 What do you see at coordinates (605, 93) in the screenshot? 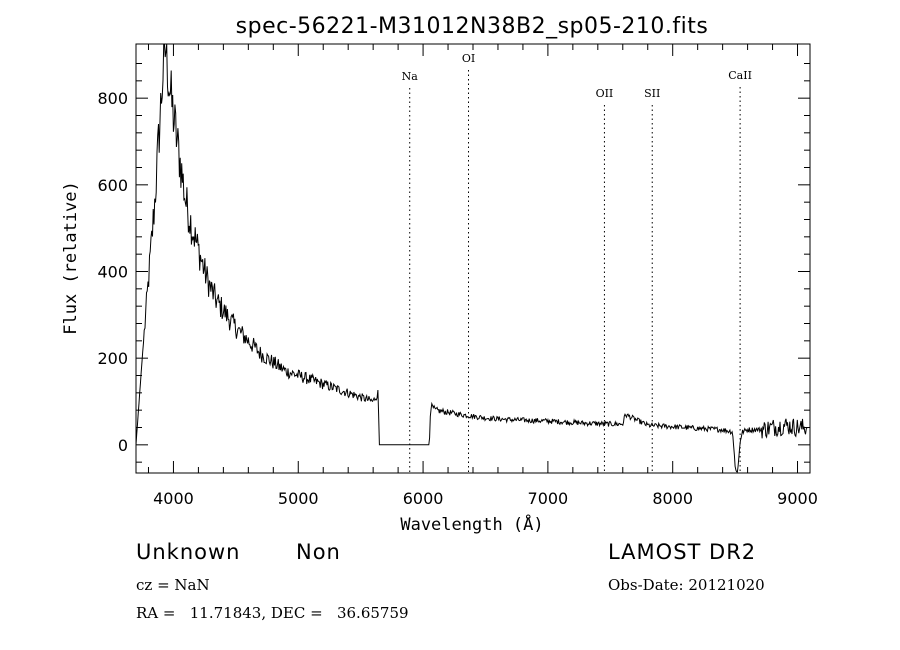
I see `spectral-line-label: OII` at bounding box center [605, 93].